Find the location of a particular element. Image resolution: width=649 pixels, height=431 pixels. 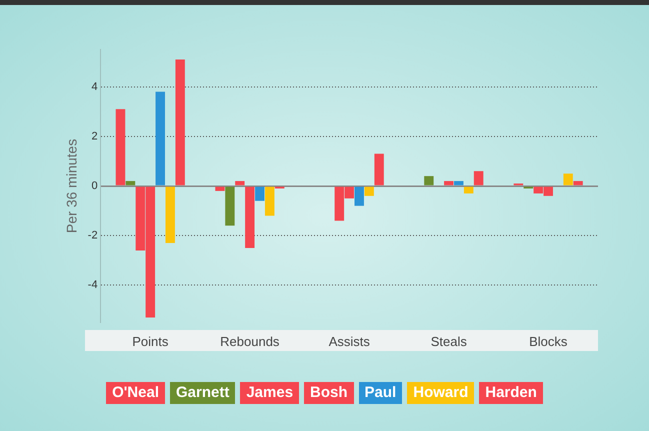

legend-label: O'Neal is located at coordinates (137, 393).